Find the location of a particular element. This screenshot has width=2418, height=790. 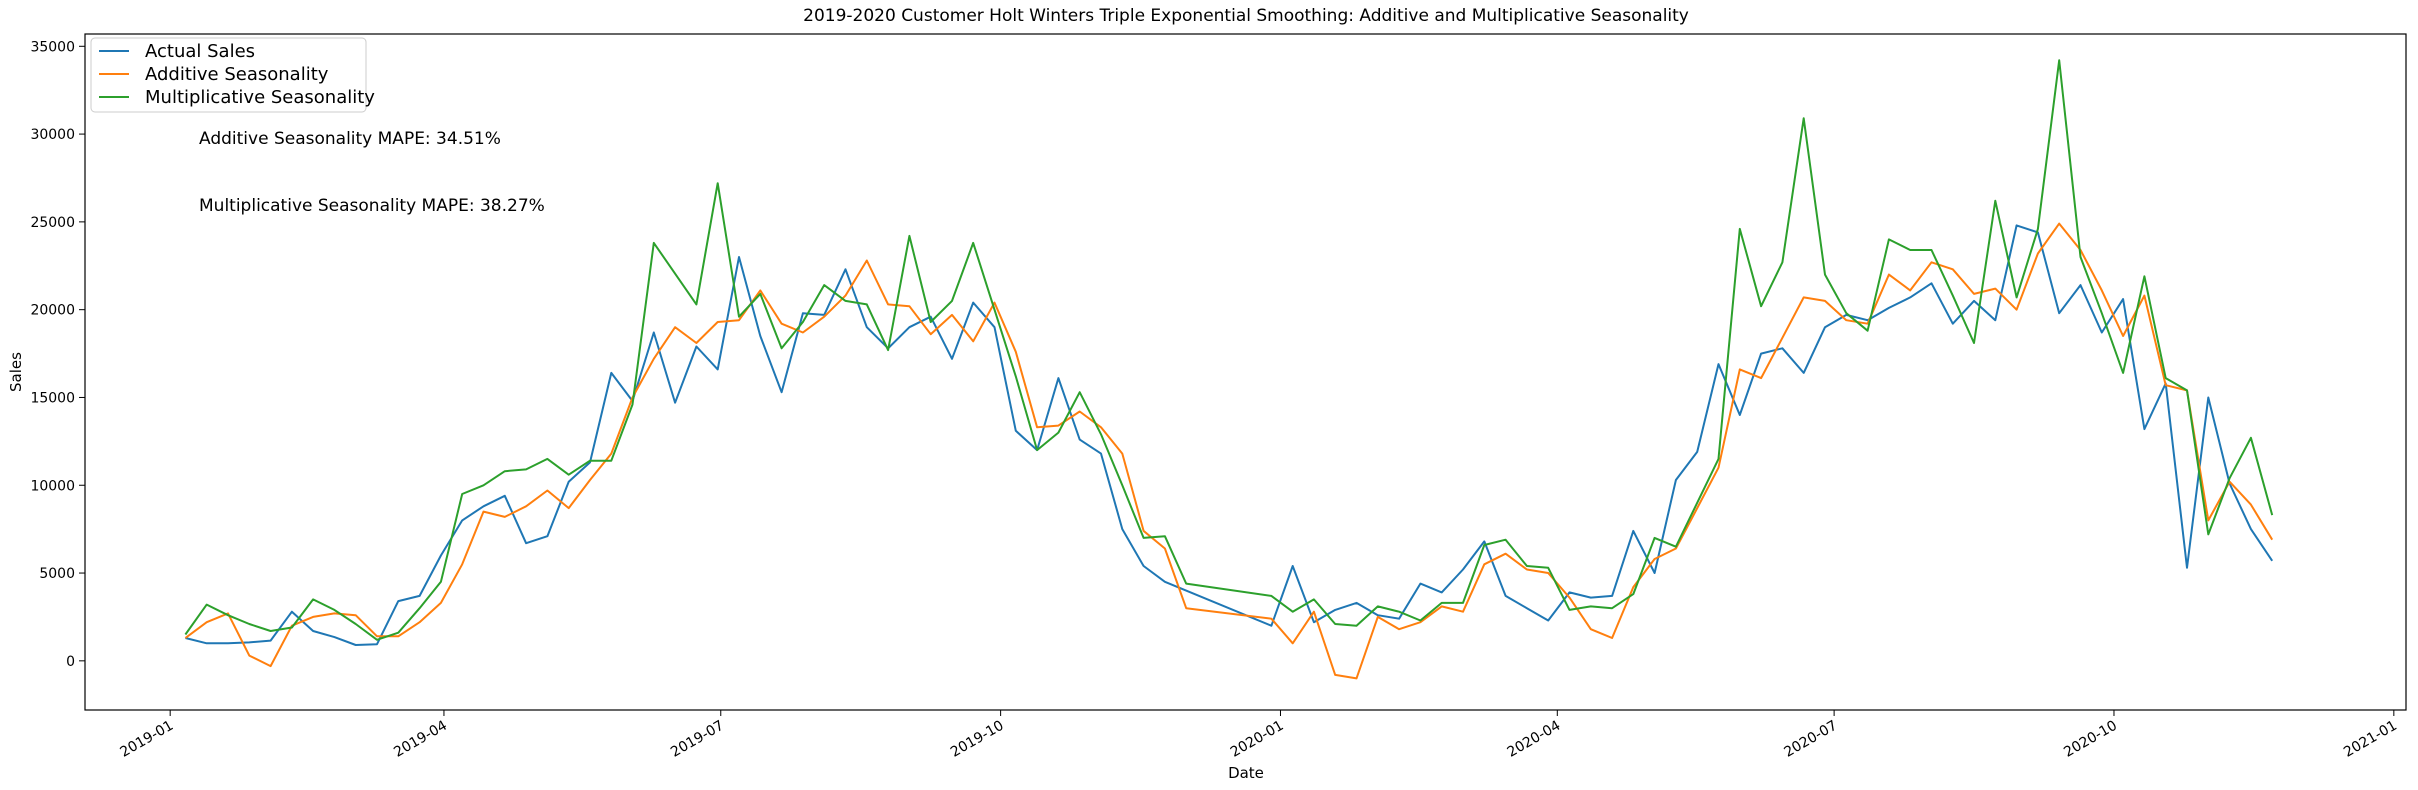

y-axis-label: Sales is located at coordinates (16, 372).